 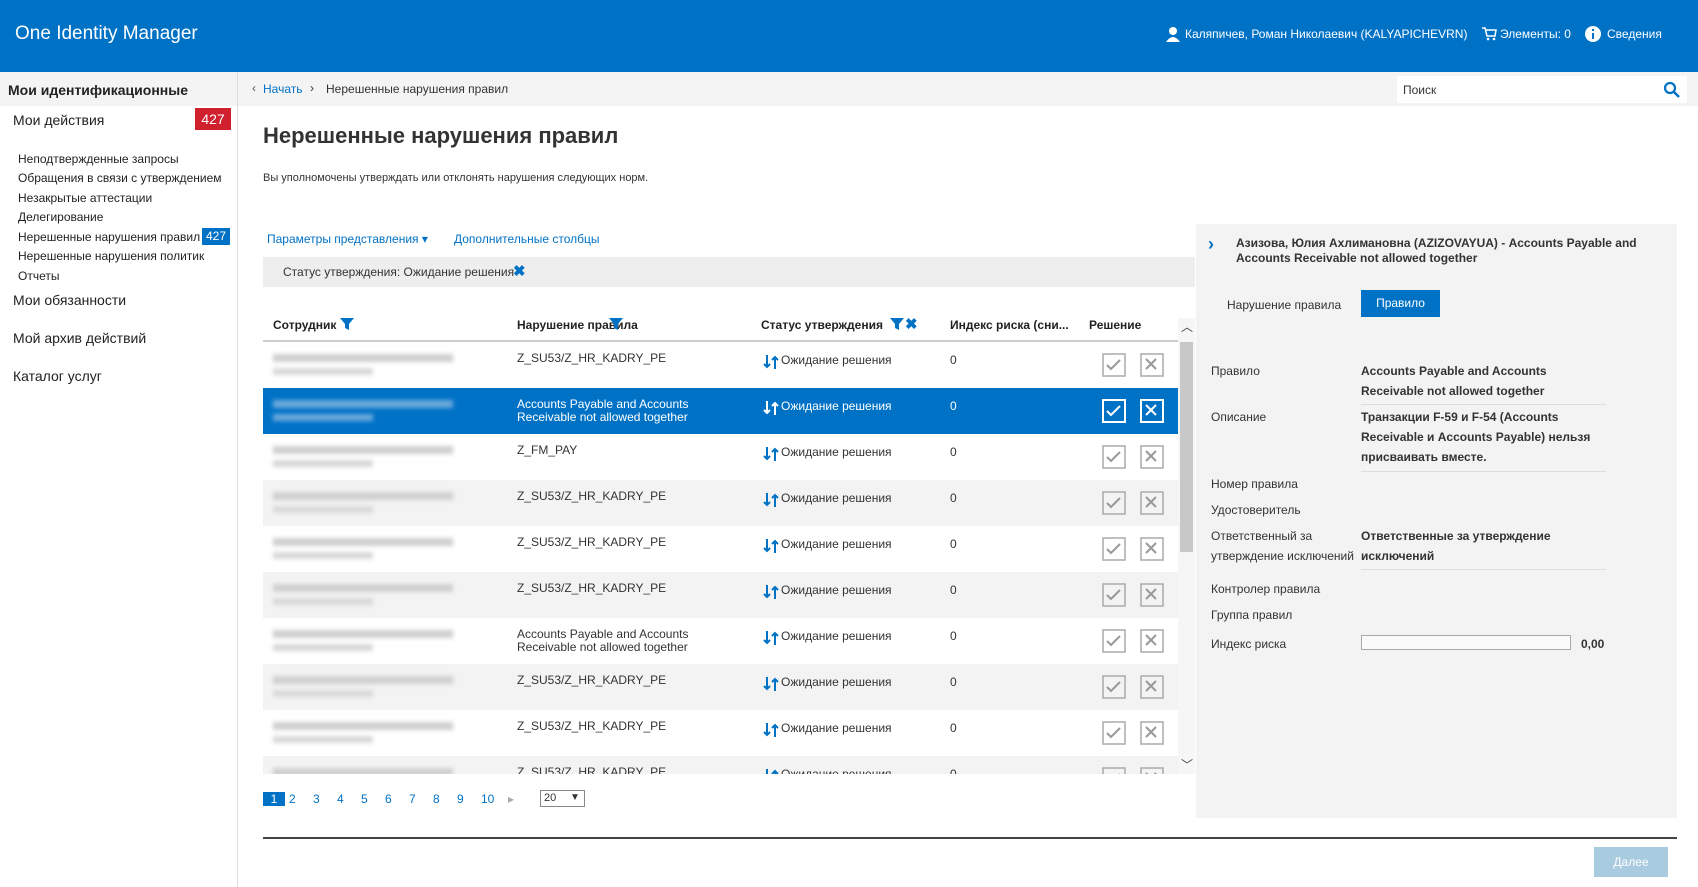 What do you see at coordinates (1671, 89) in the screenshot?
I see `search-icon` at bounding box center [1671, 89].